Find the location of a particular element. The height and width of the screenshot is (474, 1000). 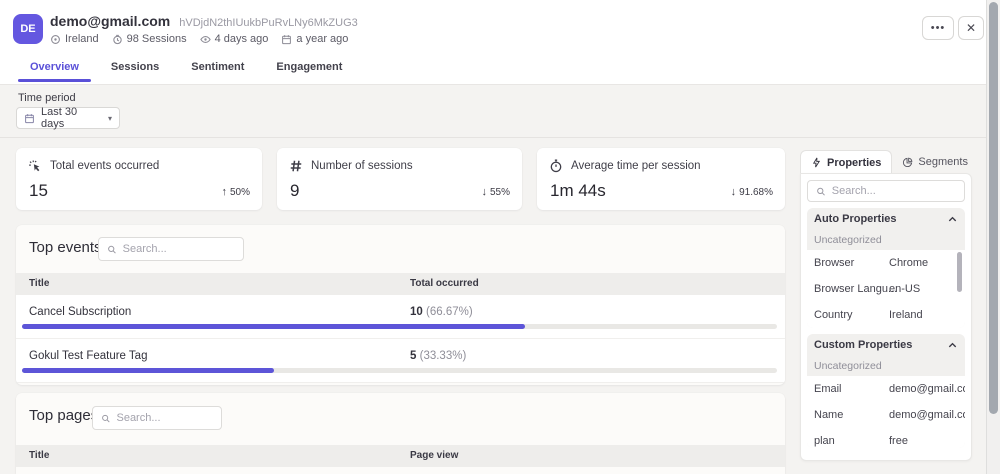

stat-trend: ↓ 55% is located at coordinates (495, 192).